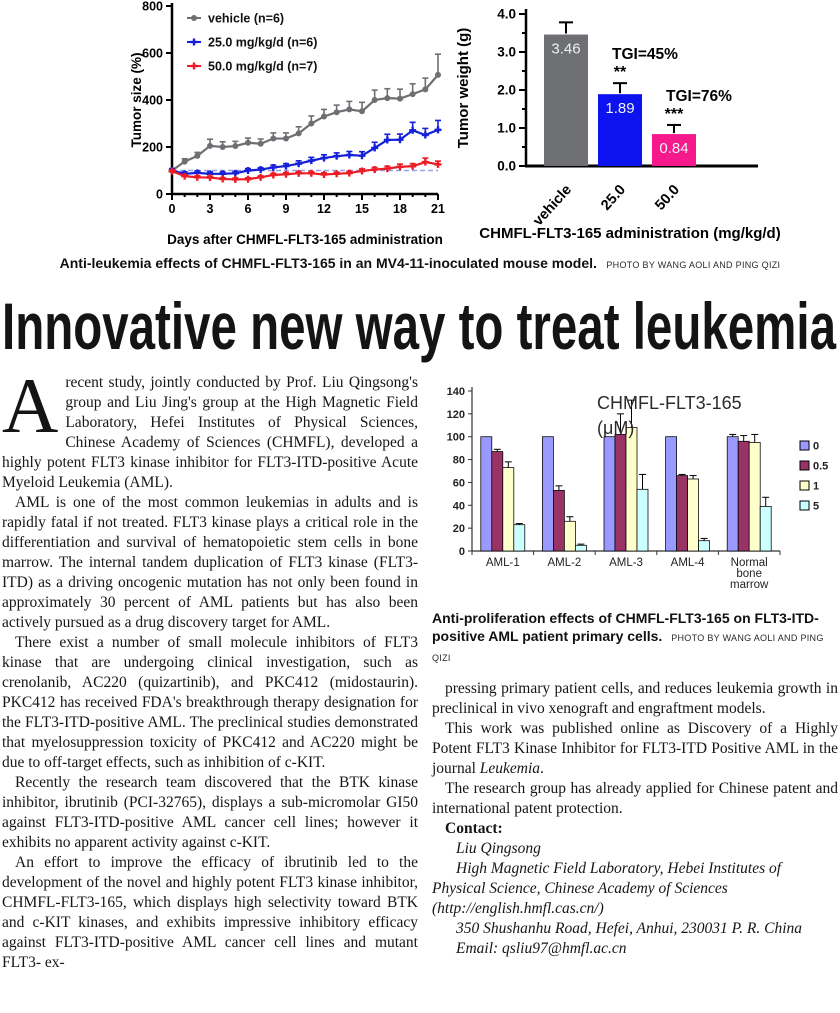 This screenshot has width=840, height=1013. What do you see at coordinates (474, 828) in the screenshot?
I see `contact-heading: Contact:` at bounding box center [474, 828].